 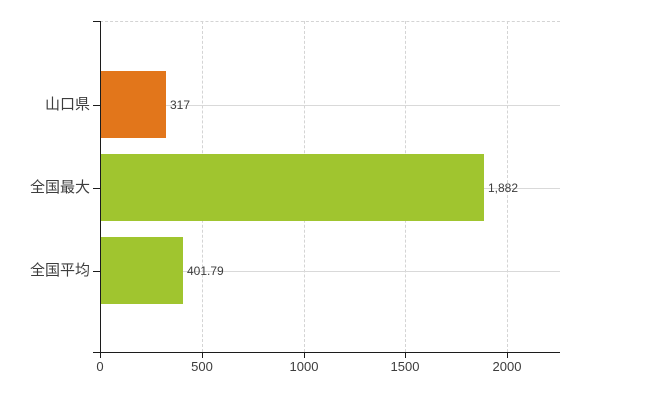 What do you see at coordinates (100, 366) in the screenshot?
I see `x-tick-label: 0` at bounding box center [100, 366].